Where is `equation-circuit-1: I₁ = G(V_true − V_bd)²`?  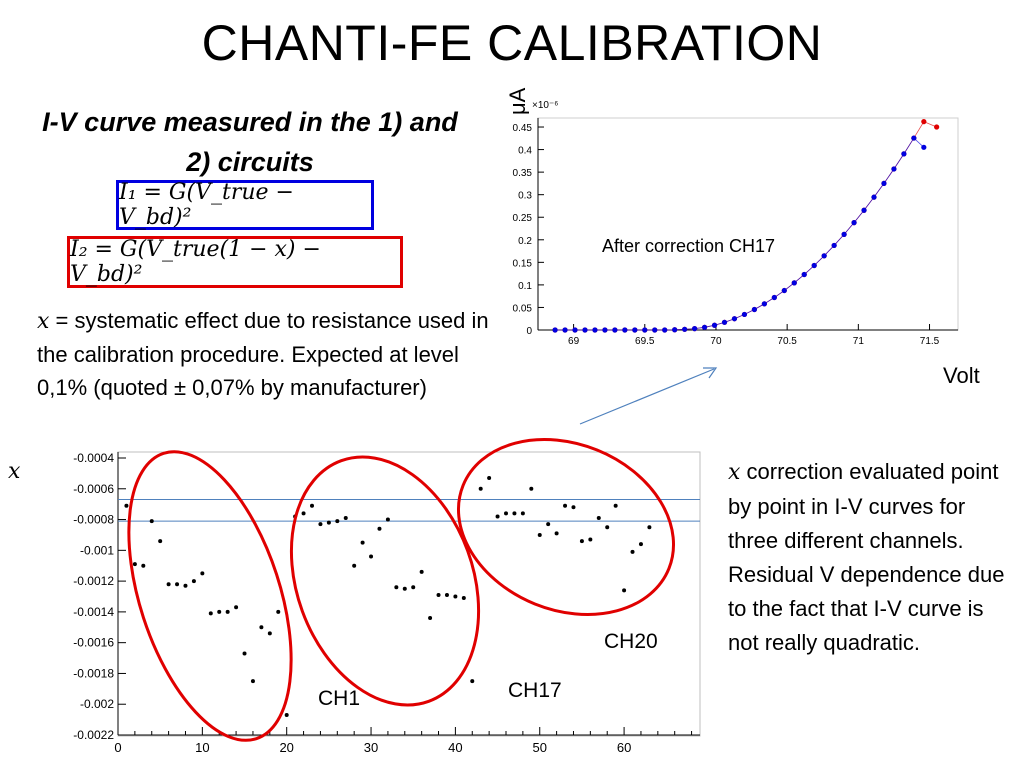
equation-circuit-1: I₁ = G(V_true − V_bd)² is located at coordinates (245, 205).